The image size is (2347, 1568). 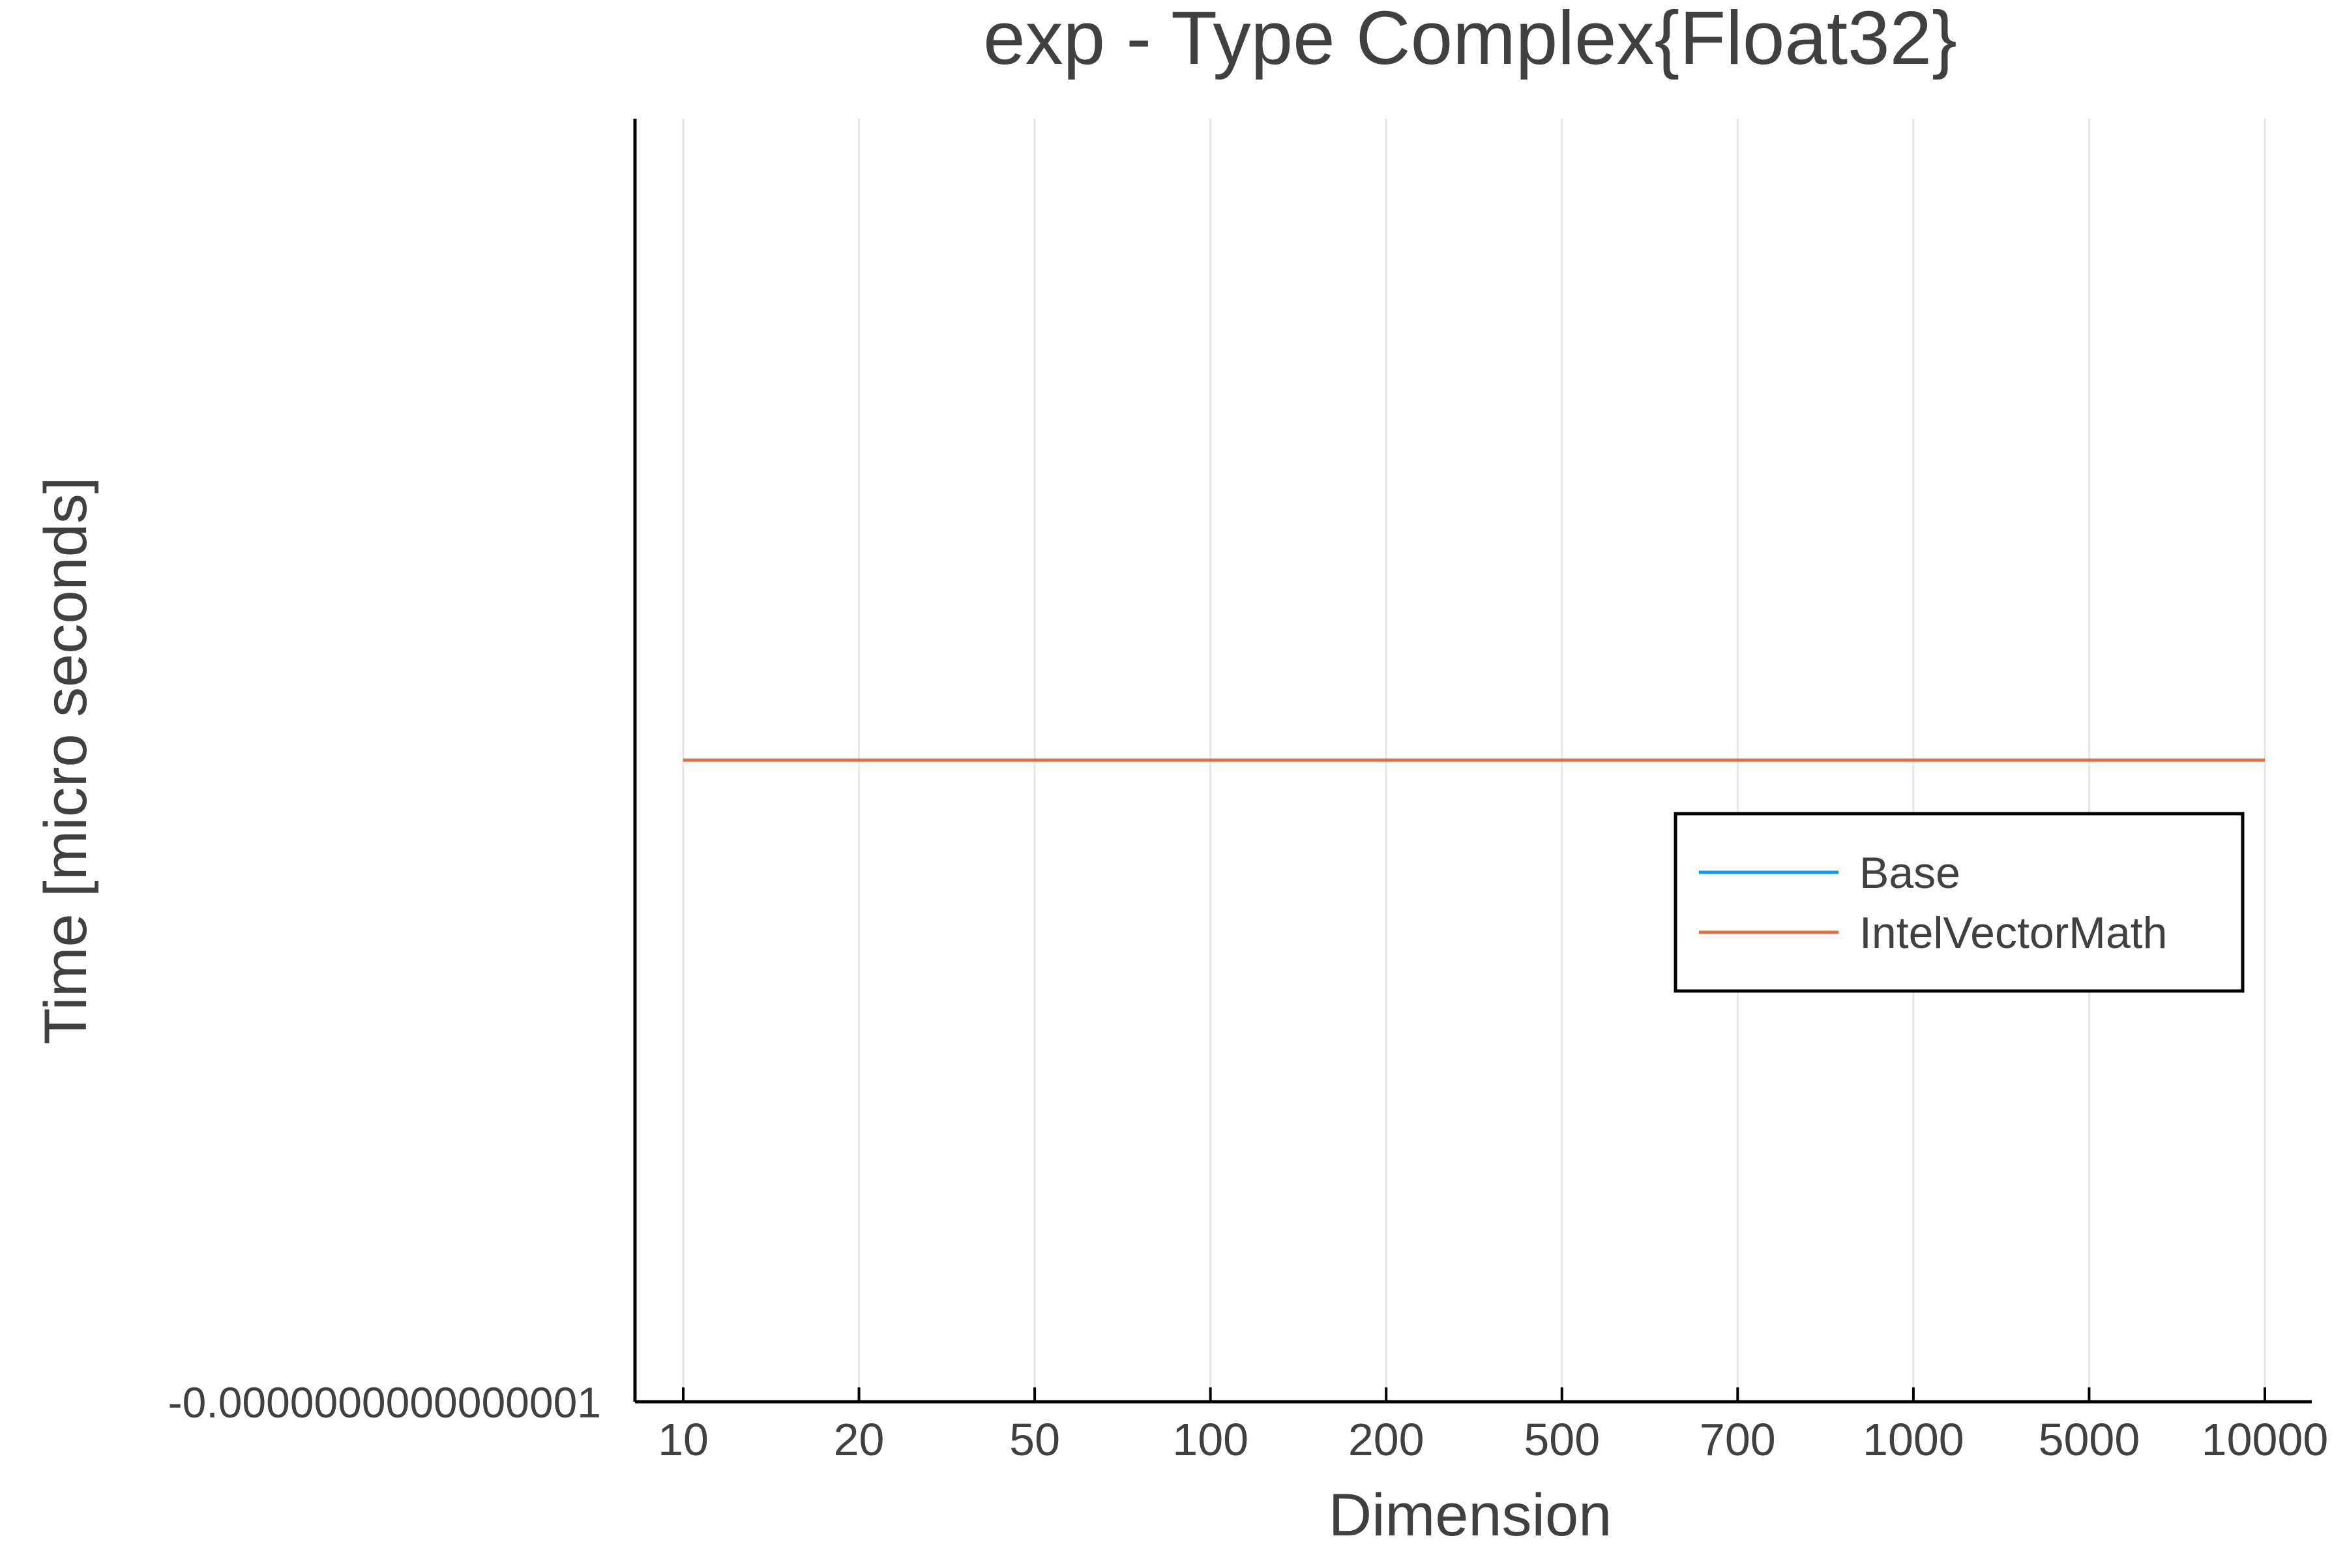 I want to click on x-tick-label: 200, so click(x=1386, y=1440).